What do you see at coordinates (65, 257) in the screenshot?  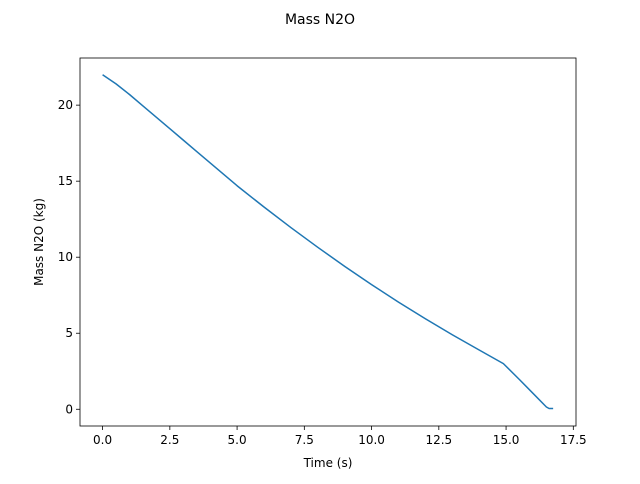 I see `y-tick-label: 10` at bounding box center [65, 257].